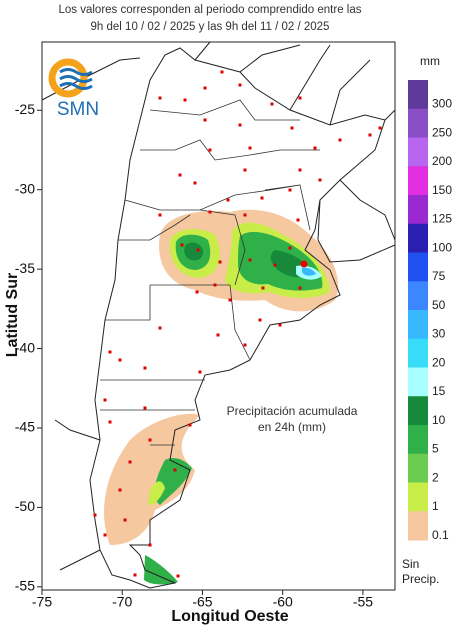  I want to click on colorbar-label: 20, so click(439, 362).